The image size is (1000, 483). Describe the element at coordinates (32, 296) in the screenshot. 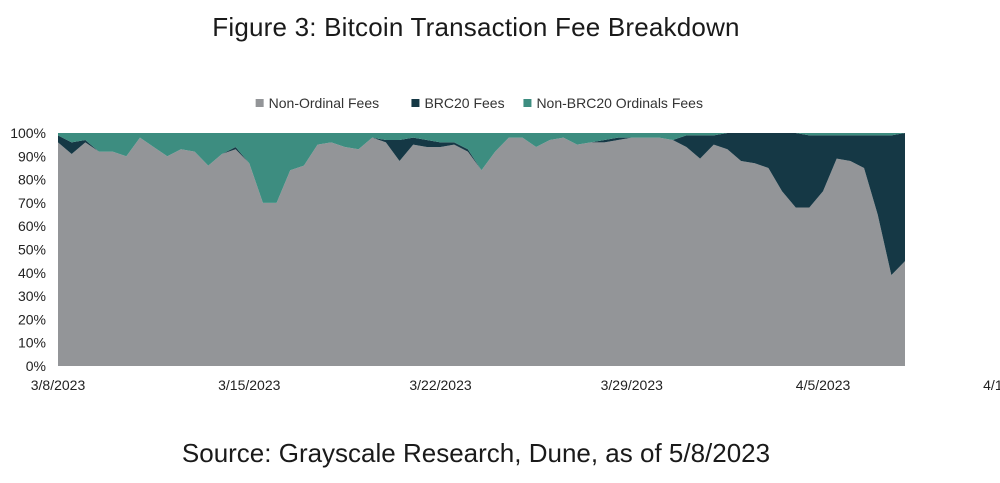

I see `y-tick-label: 30%` at that location.